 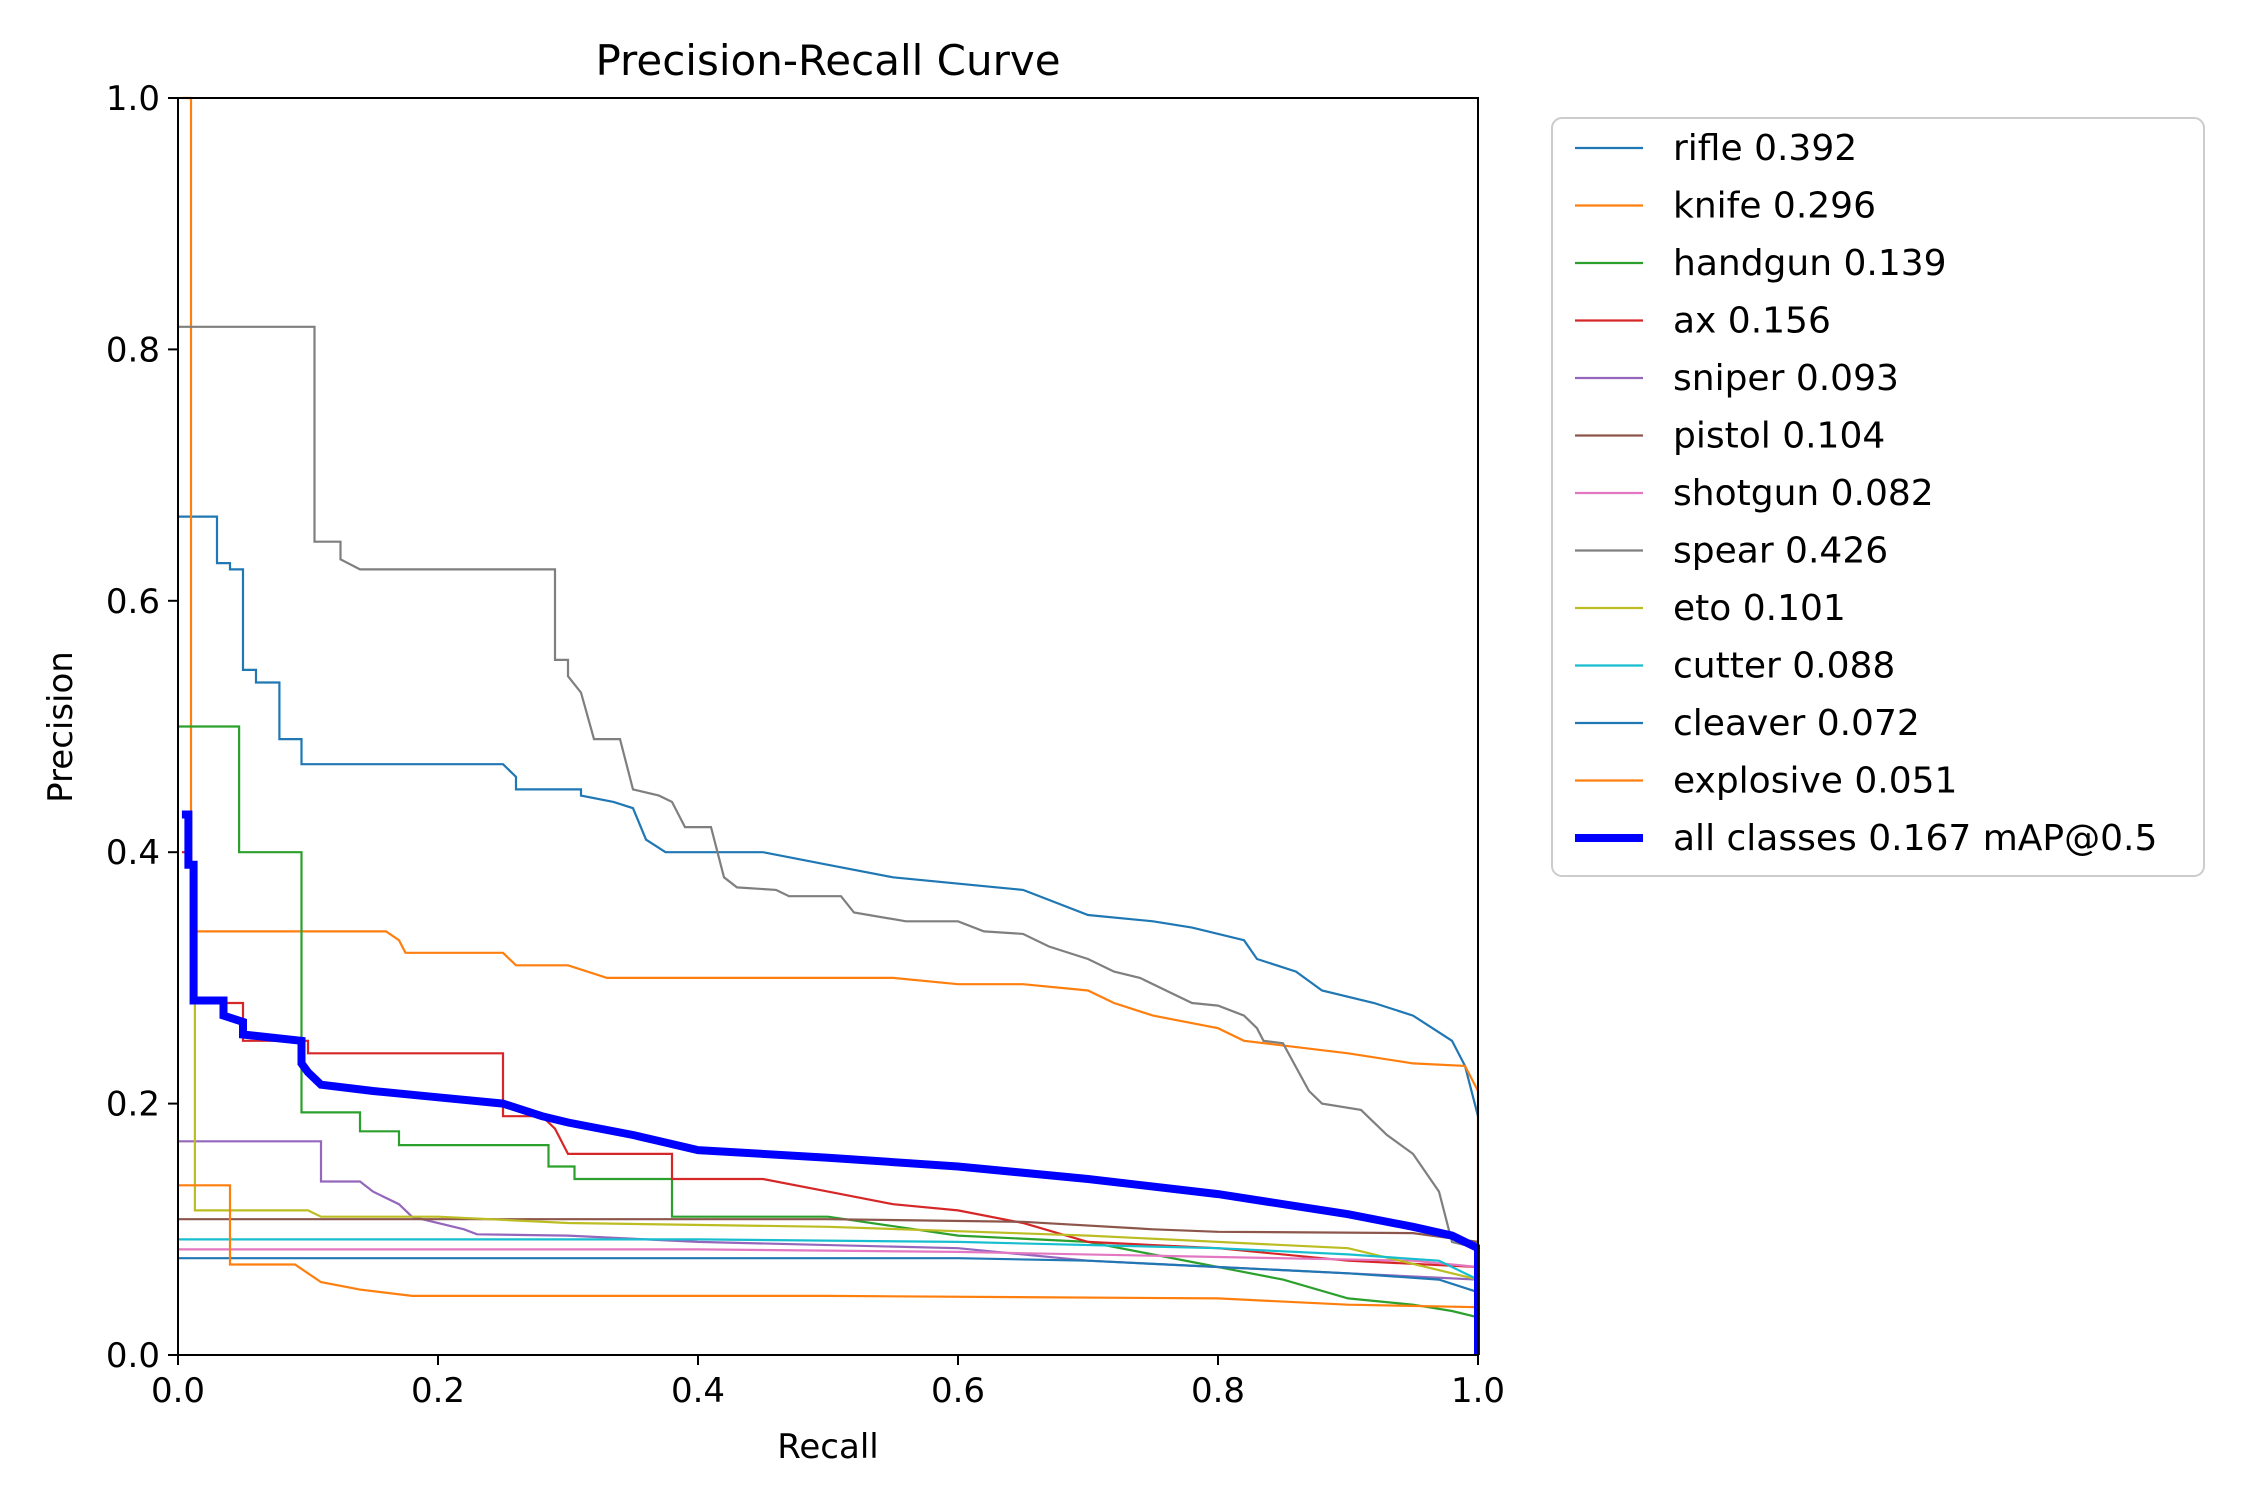 I want to click on legend-label-3: ax 0.156, so click(x=1752, y=321).